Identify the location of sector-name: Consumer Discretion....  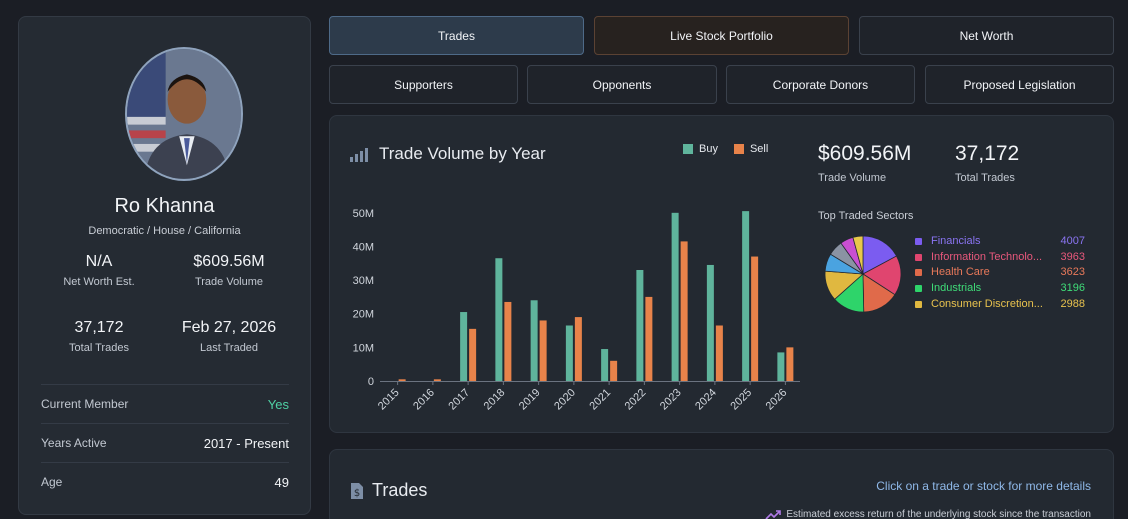
(987, 304).